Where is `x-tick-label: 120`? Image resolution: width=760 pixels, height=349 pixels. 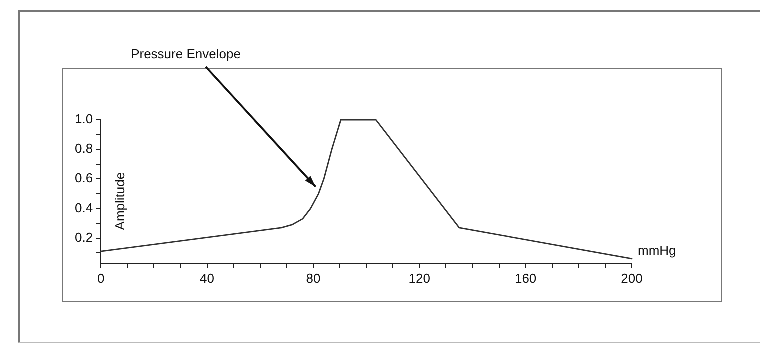
x-tick-label: 120 is located at coordinates (419, 278).